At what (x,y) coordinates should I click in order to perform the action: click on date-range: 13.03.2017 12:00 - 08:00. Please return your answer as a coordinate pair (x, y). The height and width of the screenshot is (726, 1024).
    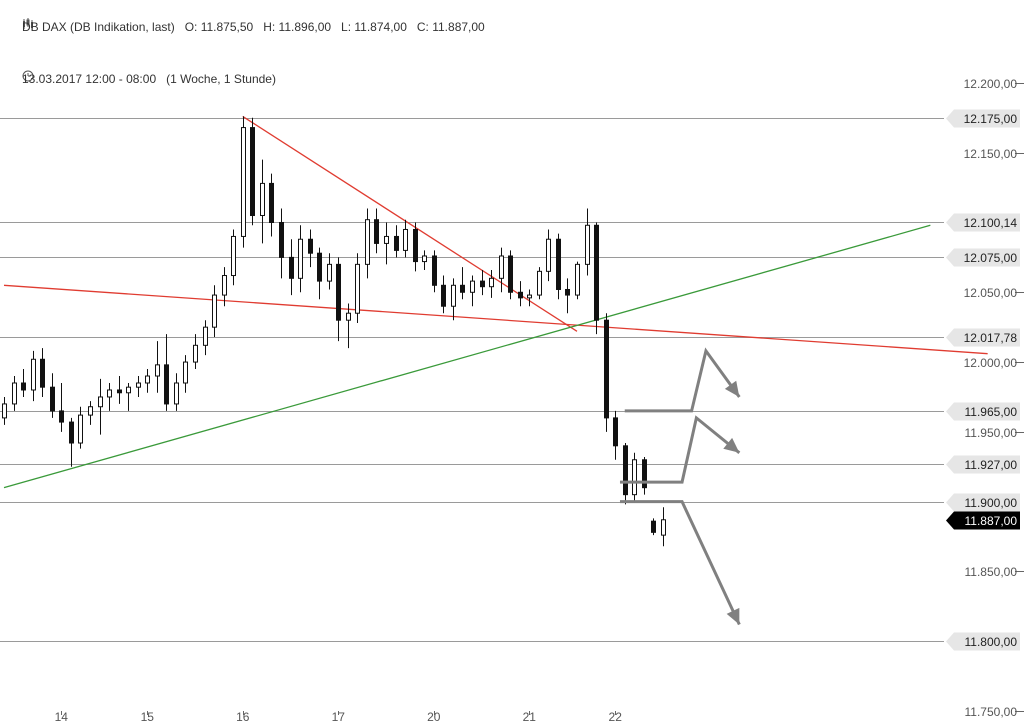
    Looking at the image, I should click on (89, 78).